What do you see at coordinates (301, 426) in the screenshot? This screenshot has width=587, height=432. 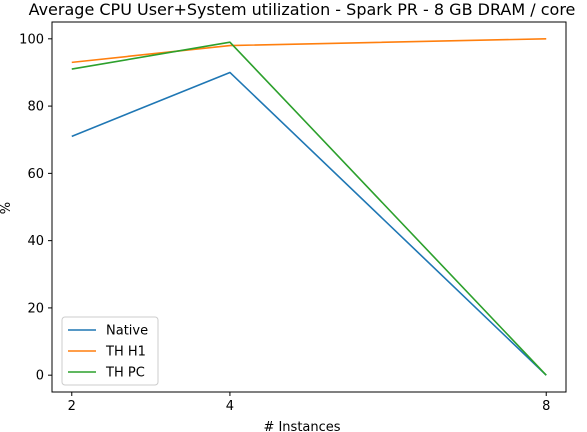 I see `x-axis-label: # Instances` at bounding box center [301, 426].